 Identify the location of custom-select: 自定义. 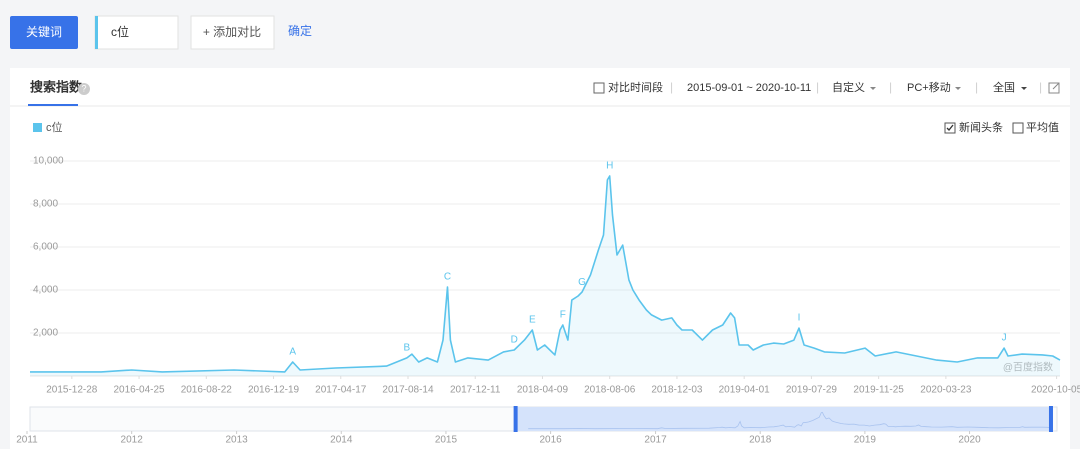
(848, 87).